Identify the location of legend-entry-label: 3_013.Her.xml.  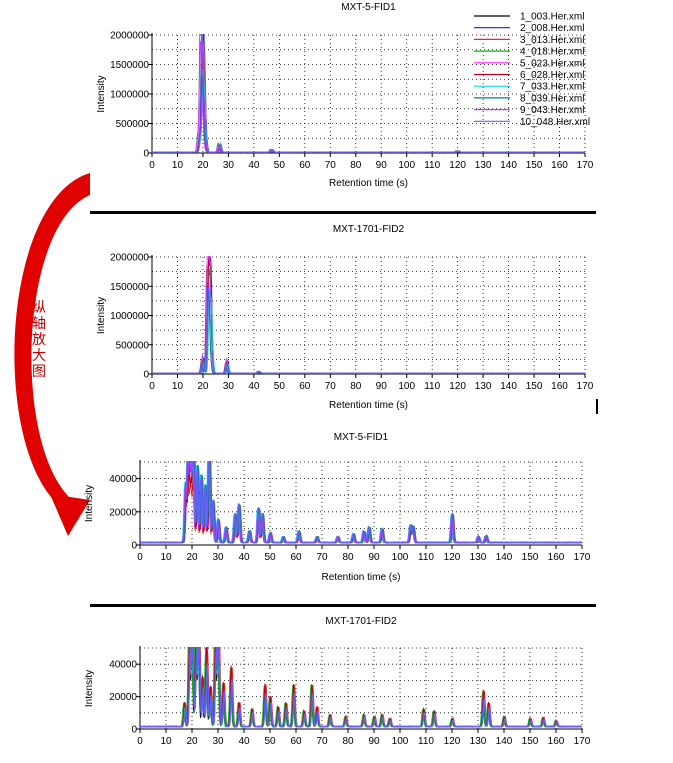
(552, 40).